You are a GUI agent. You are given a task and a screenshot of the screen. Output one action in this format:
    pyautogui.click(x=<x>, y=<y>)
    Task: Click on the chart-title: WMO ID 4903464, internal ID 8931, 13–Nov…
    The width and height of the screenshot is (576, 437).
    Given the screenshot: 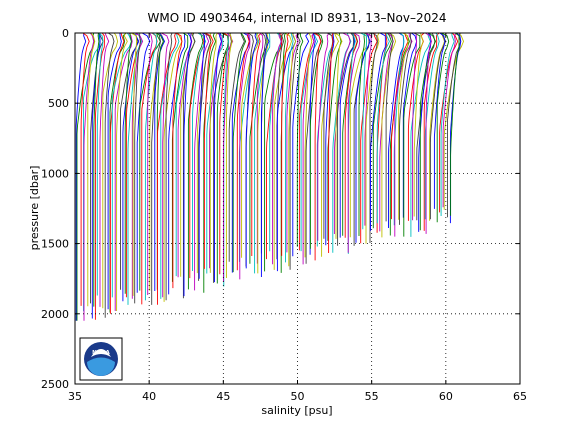 What is the action you would take?
    pyautogui.click(x=297, y=18)
    